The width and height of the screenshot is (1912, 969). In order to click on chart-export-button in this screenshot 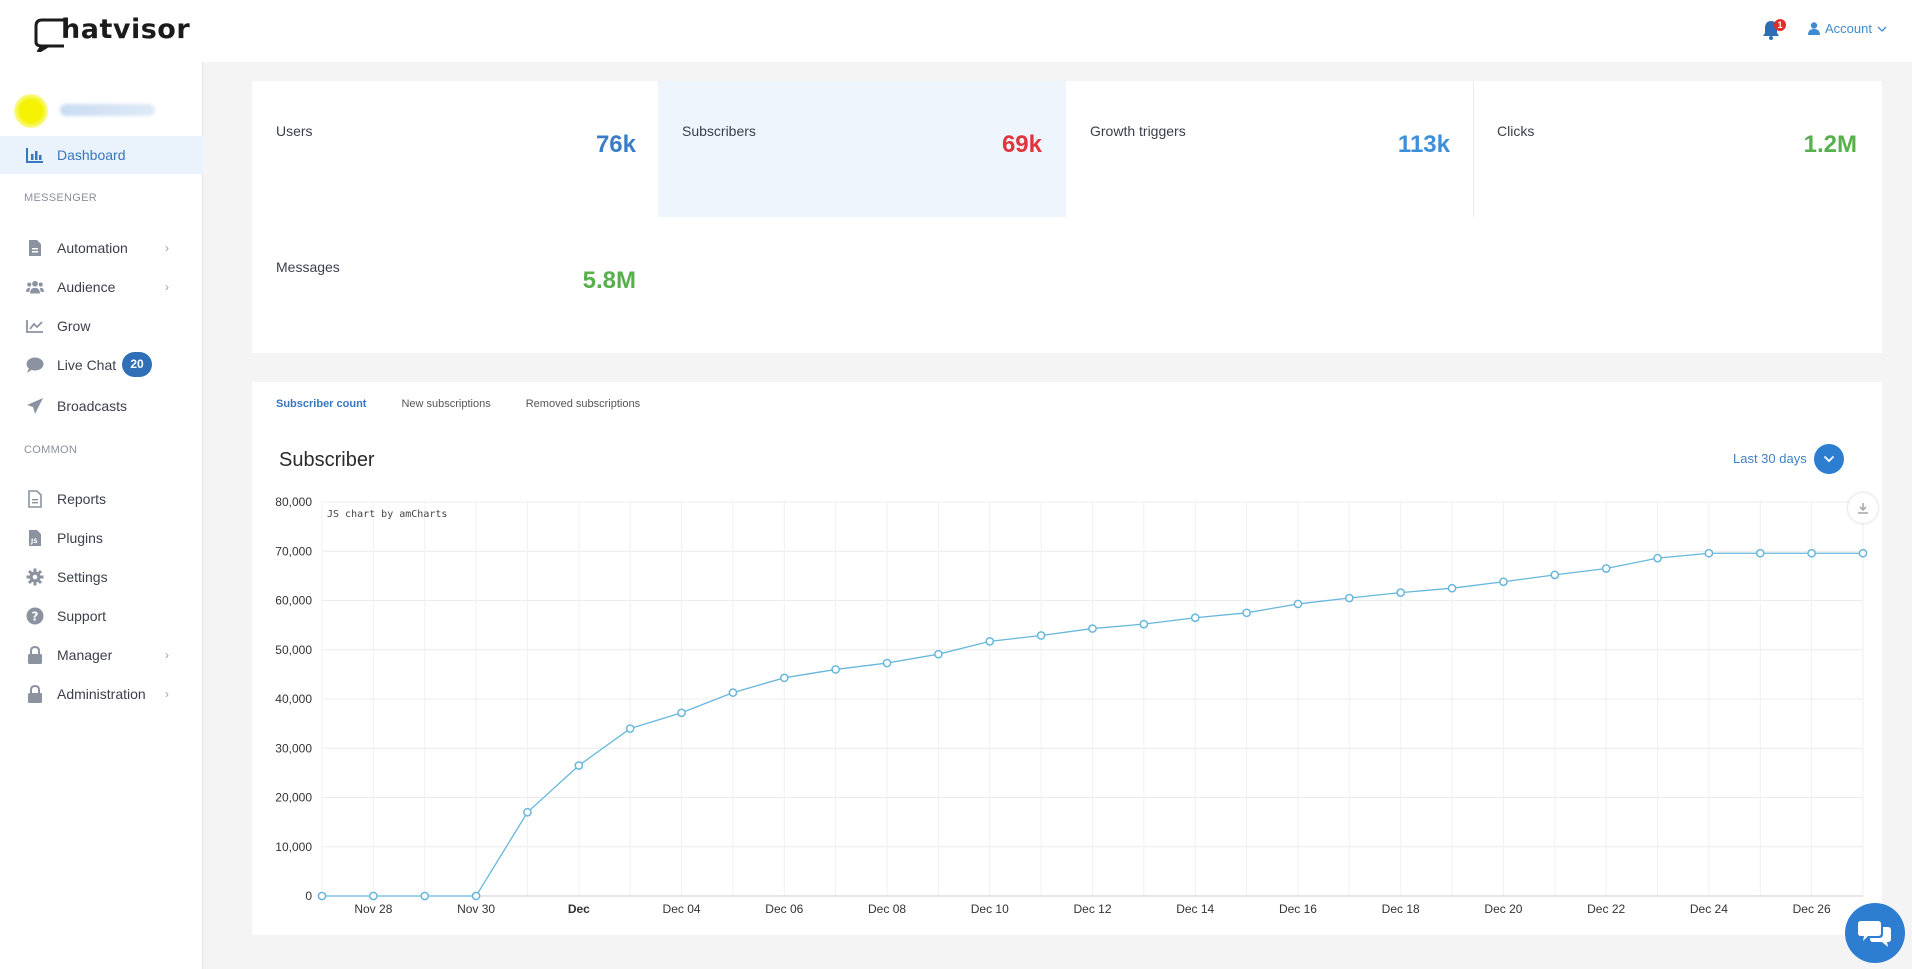, I will do `click(1863, 508)`.